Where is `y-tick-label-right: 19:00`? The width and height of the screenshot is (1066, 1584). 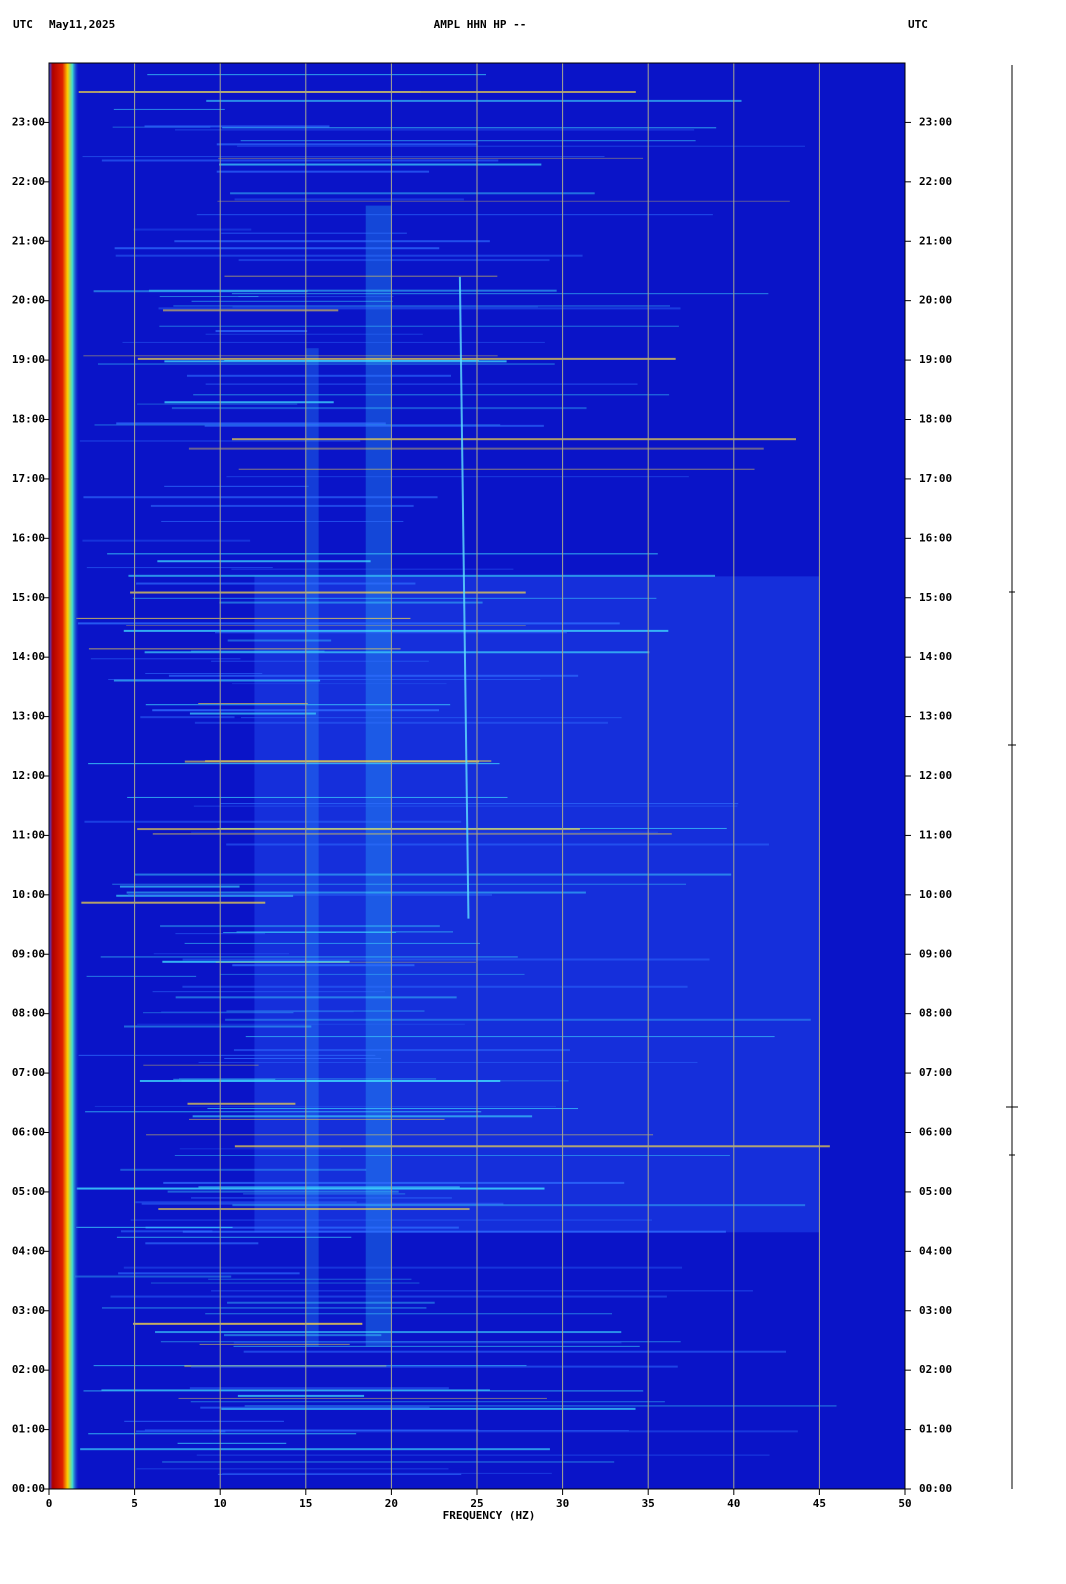
y-tick-label-right: 19:00 is located at coordinates (935, 359).